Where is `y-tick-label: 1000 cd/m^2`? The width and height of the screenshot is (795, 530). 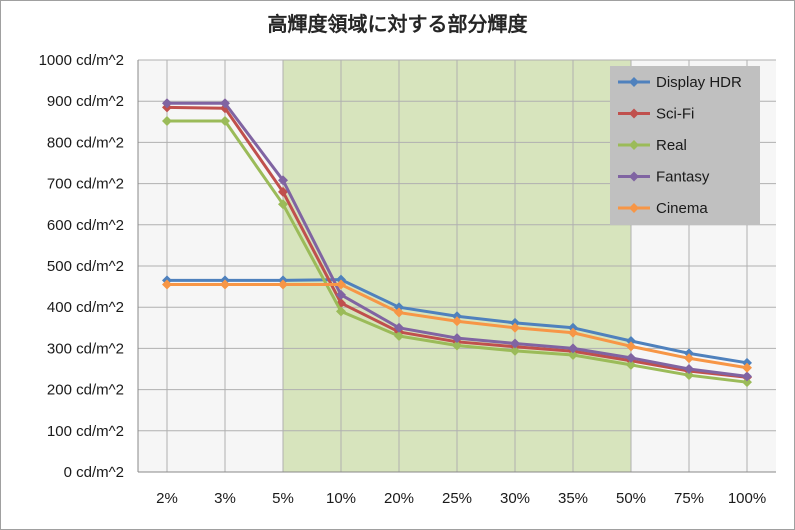
y-tick-label: 1000 cd/m^2 is located at coordinates (81, 60).